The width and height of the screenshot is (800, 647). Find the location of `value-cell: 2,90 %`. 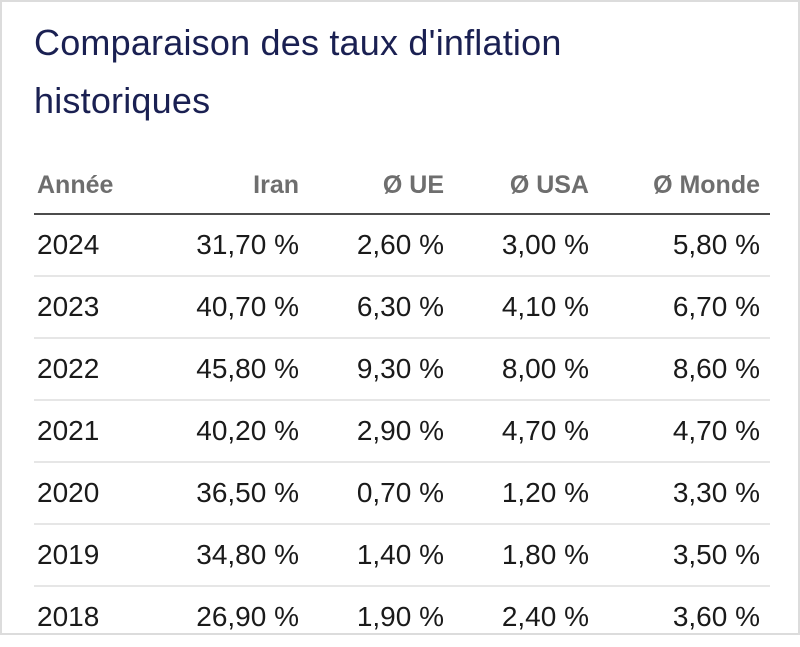

value-cell: 2,90 % is located at coordinates (381, 431).